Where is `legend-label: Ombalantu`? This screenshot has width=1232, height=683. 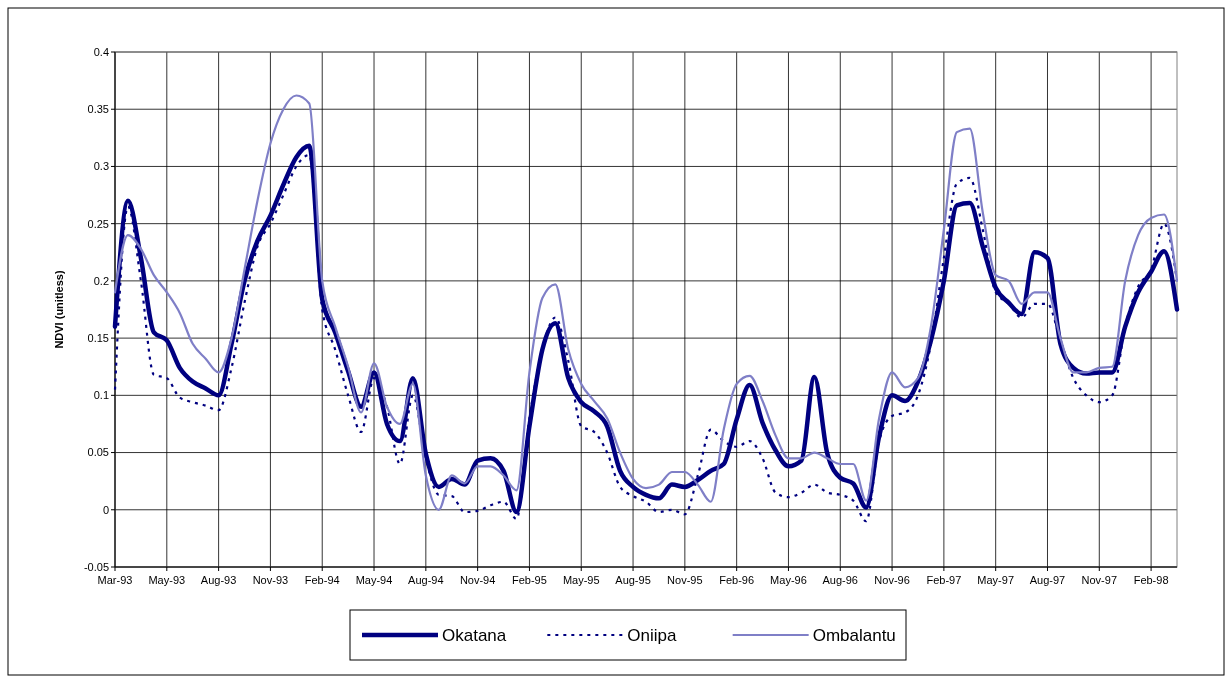 legend-label: Ombalantu is located at coordinates (854, 635).